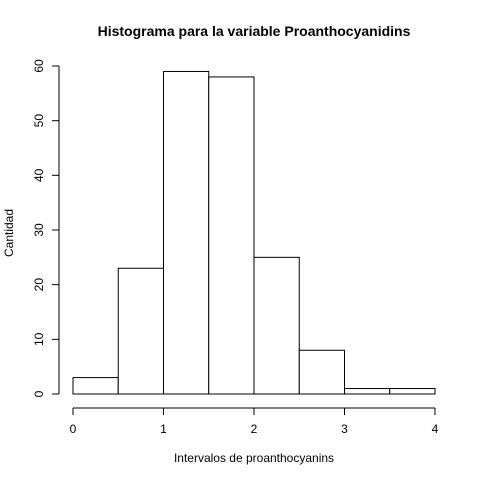  What do you see at coordinates (163, 429) in the screenshot?
I see `x-tick-label: 1` at bounding box center [163, 429].